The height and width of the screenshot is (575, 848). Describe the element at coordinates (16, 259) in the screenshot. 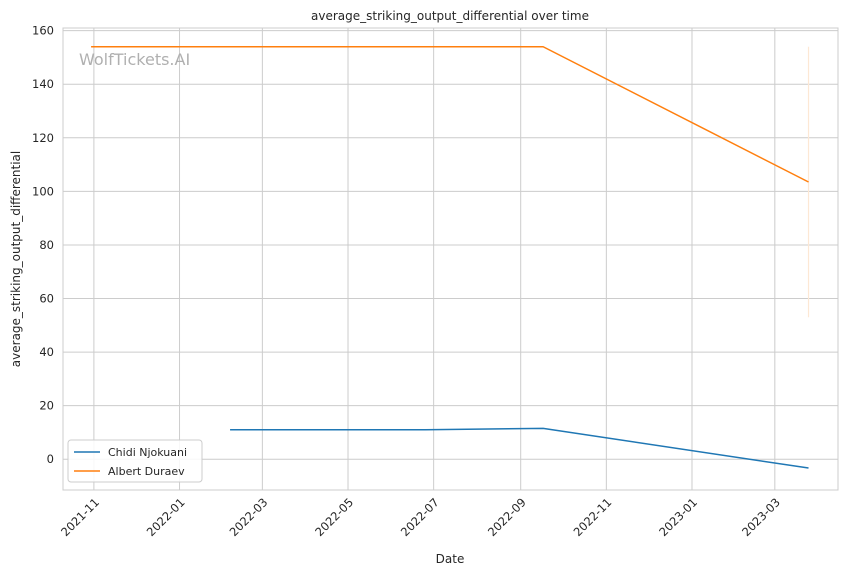

I see `y-axis-title: average_striking_output_differential` at that location.